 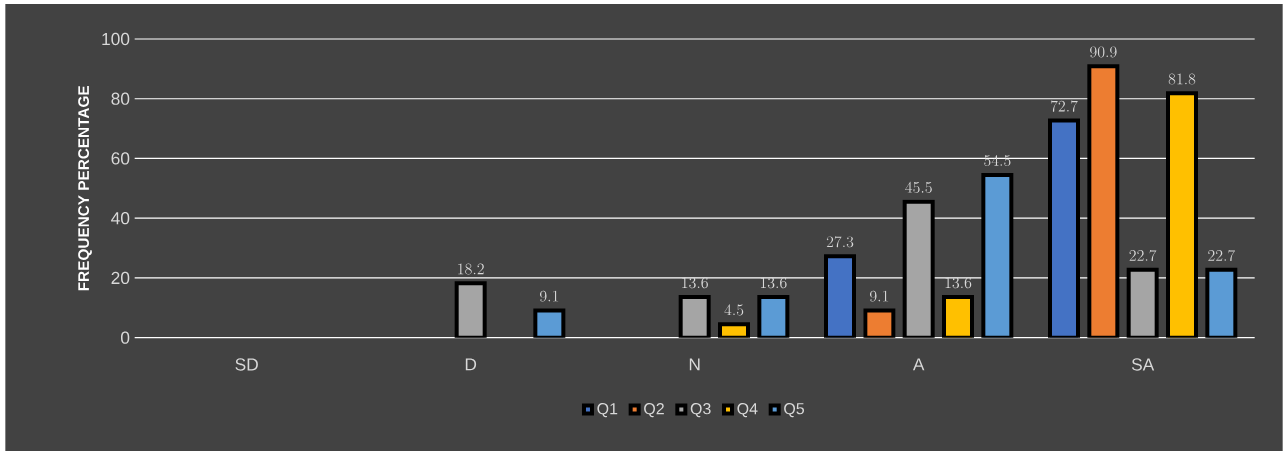 What do you see at coordinates (120, 278) in the screenshot?
I see `y-tick-label: 20` at bounding box center [120, 278].